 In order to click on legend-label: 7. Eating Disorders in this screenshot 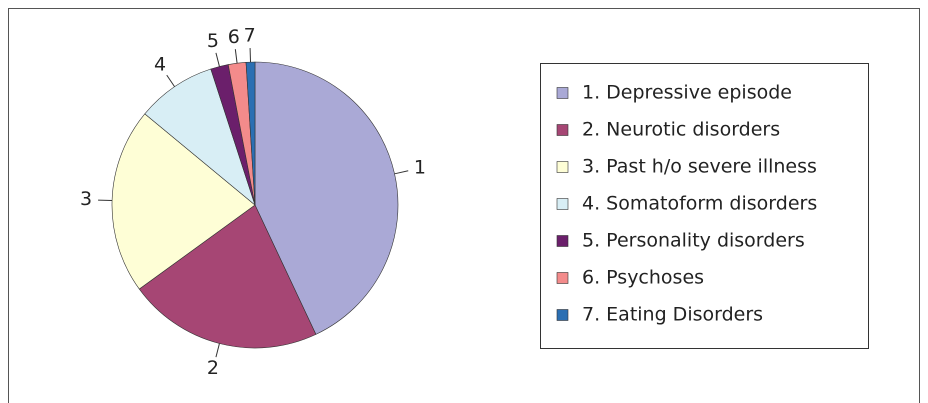, I will do `click(672, 315)`.